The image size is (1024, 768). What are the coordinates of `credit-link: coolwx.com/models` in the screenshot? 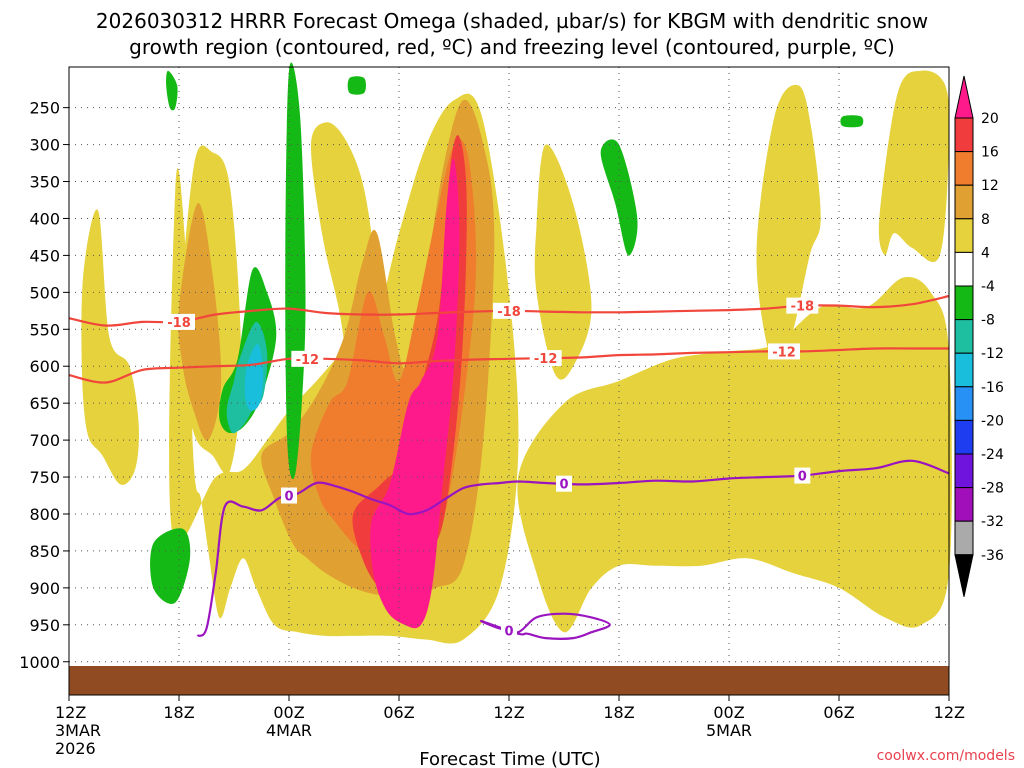 It's located at (946, 756).